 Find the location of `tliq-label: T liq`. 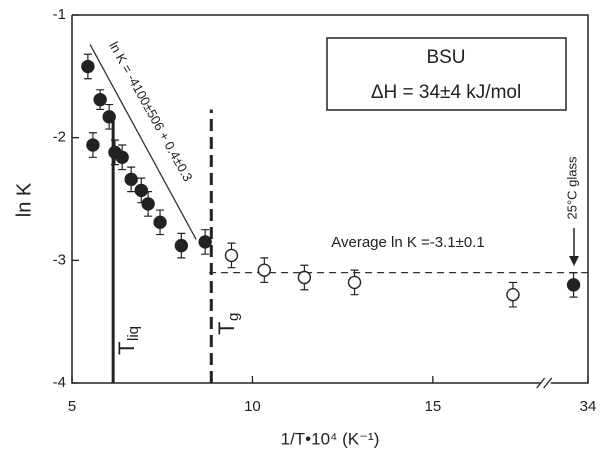

tliq-label: T liq is located at coordinates (128, 340).